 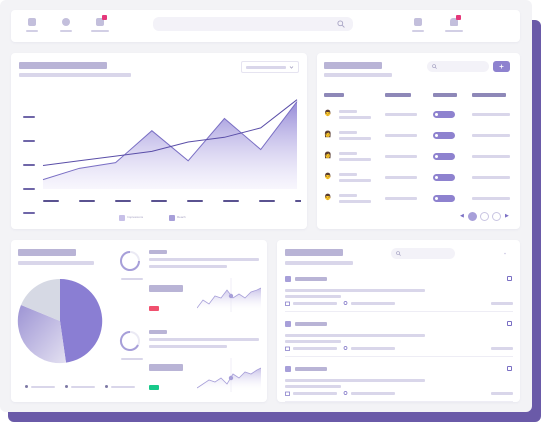 What do you see at coordinates (32, 25) in the screenshot?
I see `nav-home` at bounding box center [32, 25].